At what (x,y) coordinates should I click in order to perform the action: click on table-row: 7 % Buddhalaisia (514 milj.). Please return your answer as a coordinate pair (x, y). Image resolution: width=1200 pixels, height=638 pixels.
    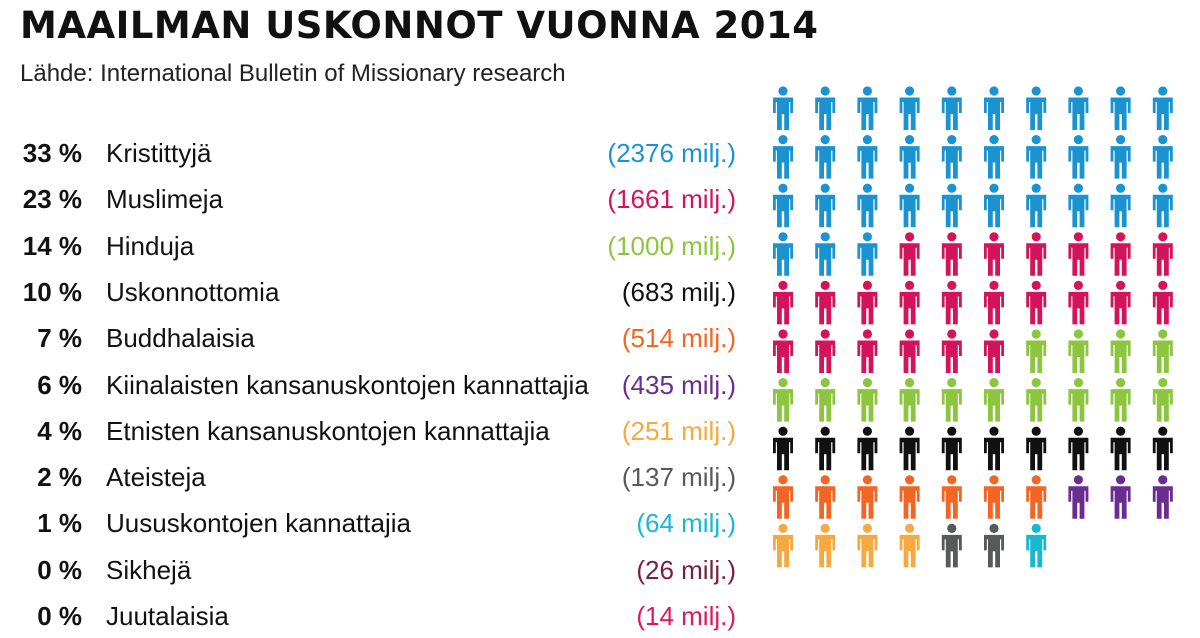
    Looking at the image, I should click on (380, 338).